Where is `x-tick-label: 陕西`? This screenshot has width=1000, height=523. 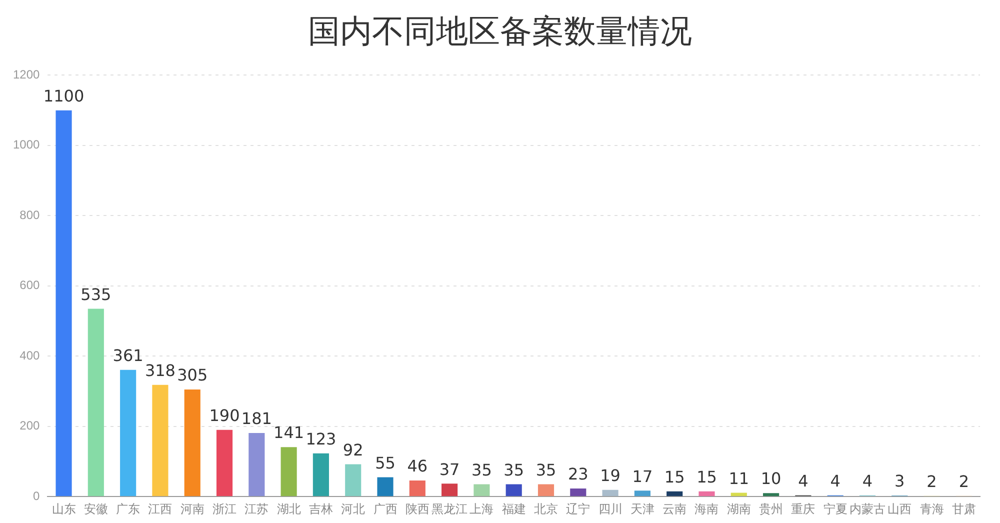
x-tick-label: 陕西 is located at coordinates (417, 509).